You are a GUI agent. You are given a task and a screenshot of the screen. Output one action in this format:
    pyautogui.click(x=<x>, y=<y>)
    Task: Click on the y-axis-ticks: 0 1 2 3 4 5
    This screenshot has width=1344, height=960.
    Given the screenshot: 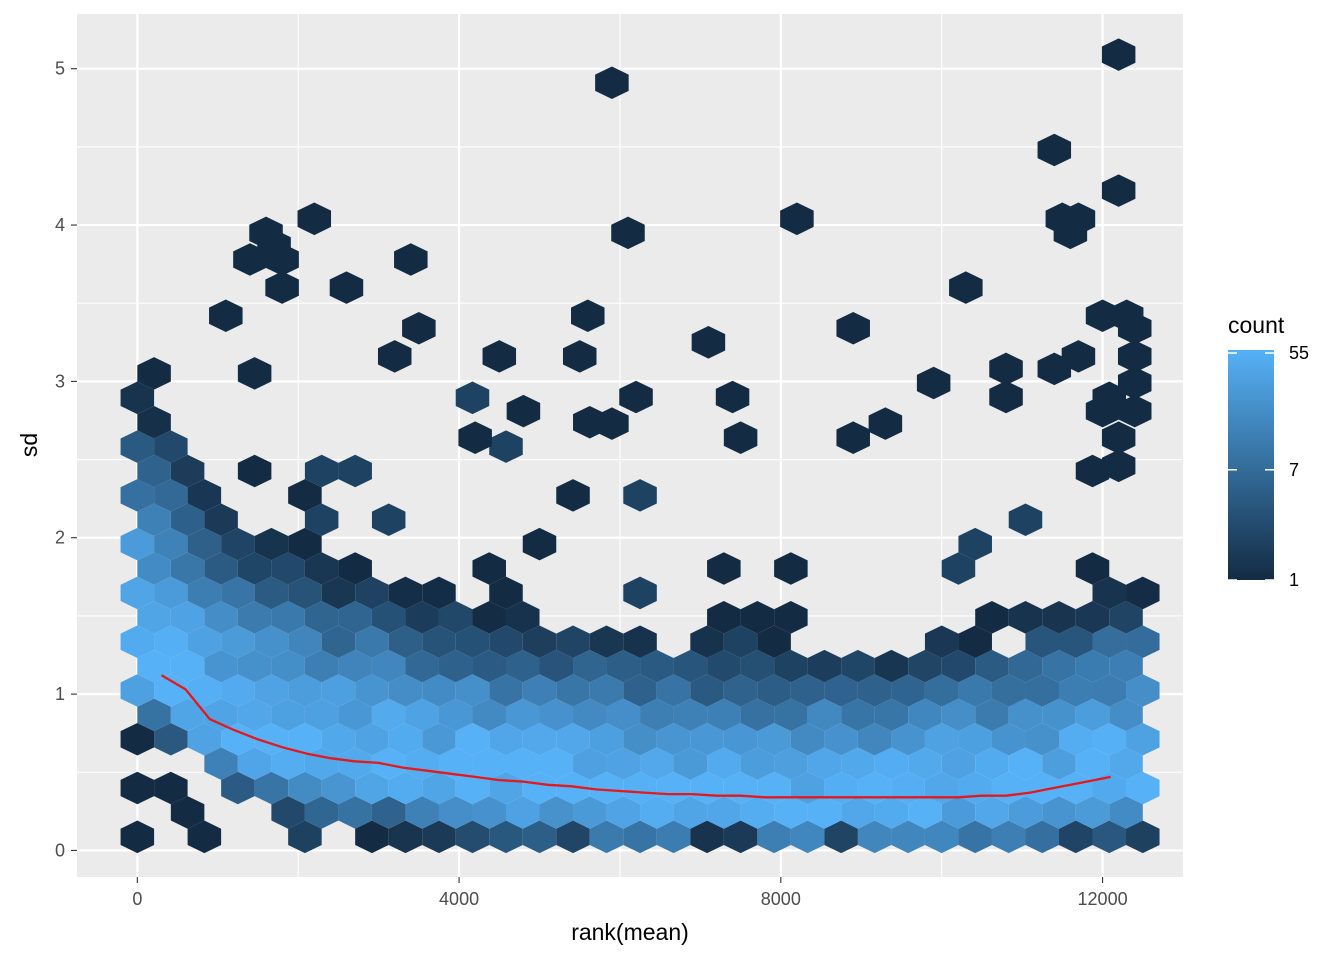 What is the action you would take?
    pyautogui.click(x=66, y=459)
    